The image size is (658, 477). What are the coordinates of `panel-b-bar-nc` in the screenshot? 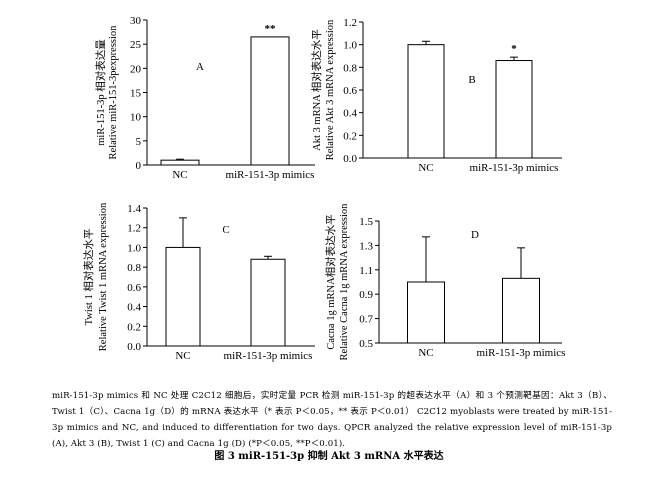 It's located at (426, 101).